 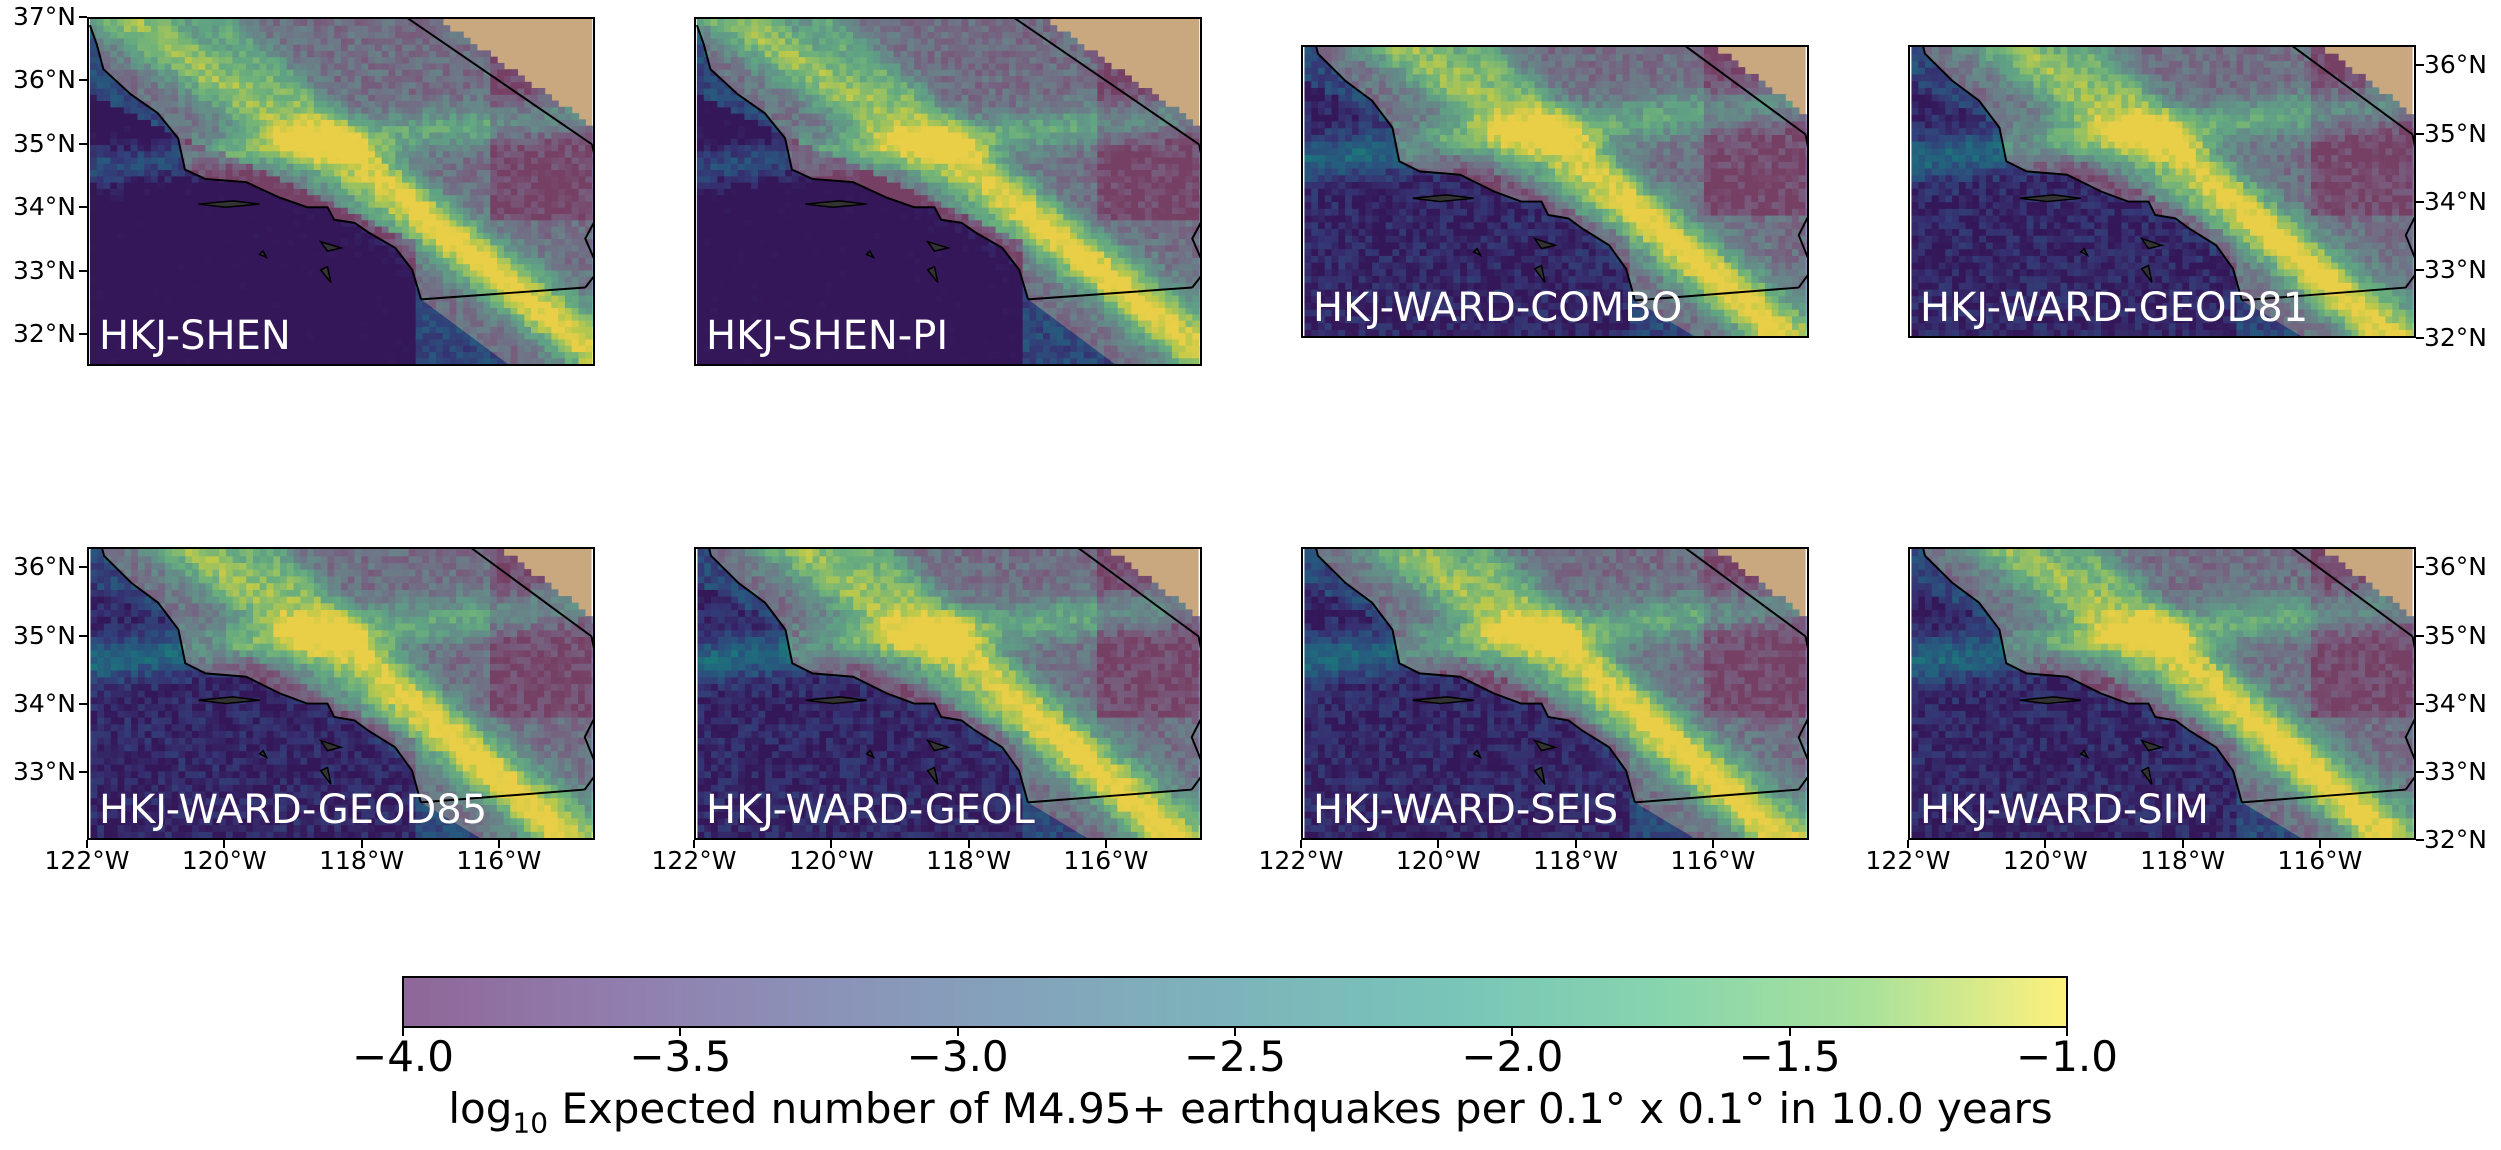 I want to click on map-panel-hkj-ward-geod85: HKJ-WARD-GEOD85, so click(x=341, y=693).